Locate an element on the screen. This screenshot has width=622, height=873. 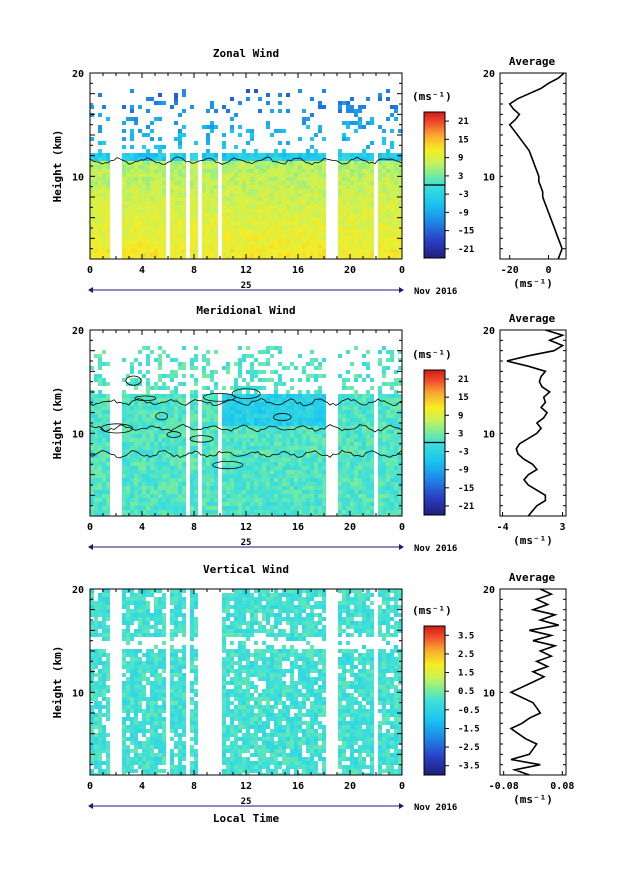
day-axis-end-marker is located at coordinates (401, 547).